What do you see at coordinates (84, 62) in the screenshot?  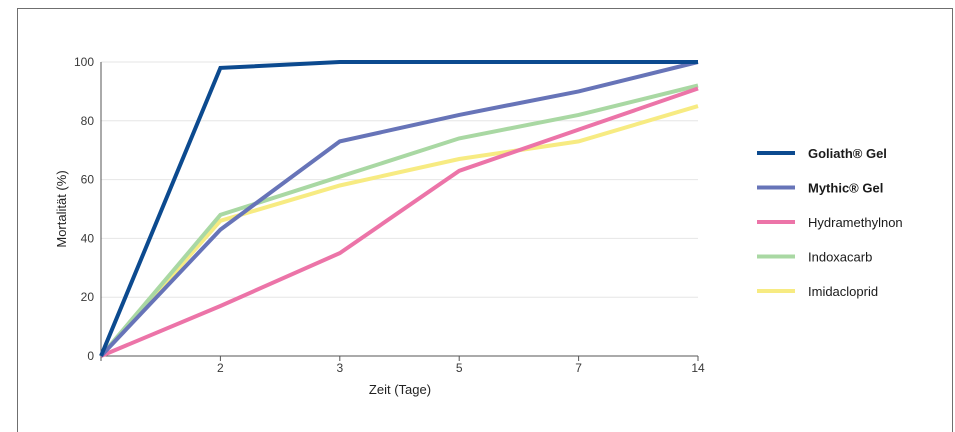 I see `y-tick-label-100: 100` at bounding box center [84, 62].